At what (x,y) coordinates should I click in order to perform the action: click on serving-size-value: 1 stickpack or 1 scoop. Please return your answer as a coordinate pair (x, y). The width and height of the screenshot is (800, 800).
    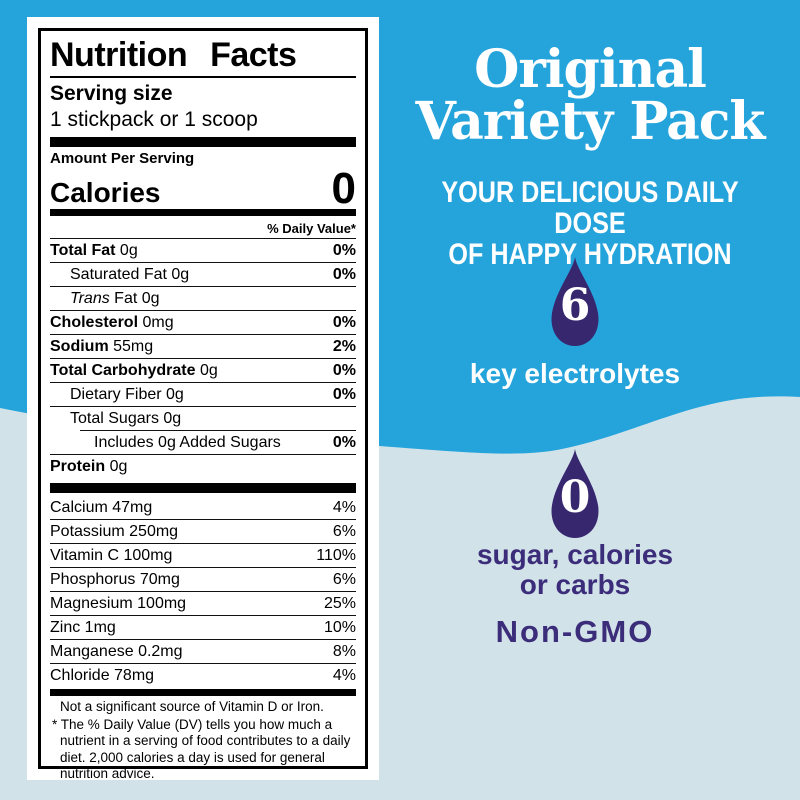
    Looking at the image, I should click on (154, 120).